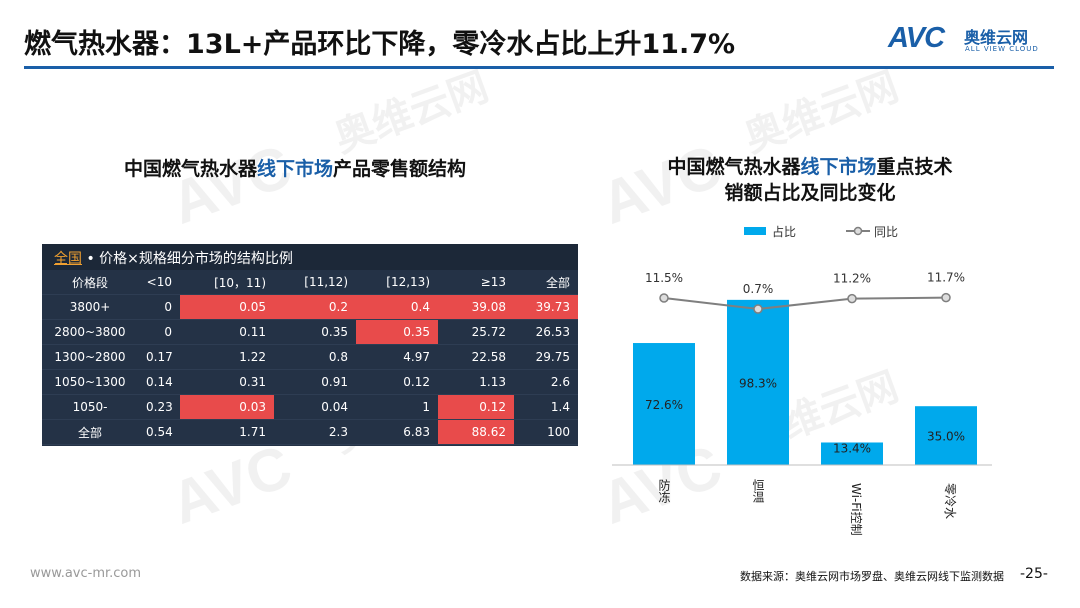 The height and width of the screenshot is (608, 1080). Describe the element at coordinates (159, 382) in the screenshot. I see `table-cell: 0.14` at that location.